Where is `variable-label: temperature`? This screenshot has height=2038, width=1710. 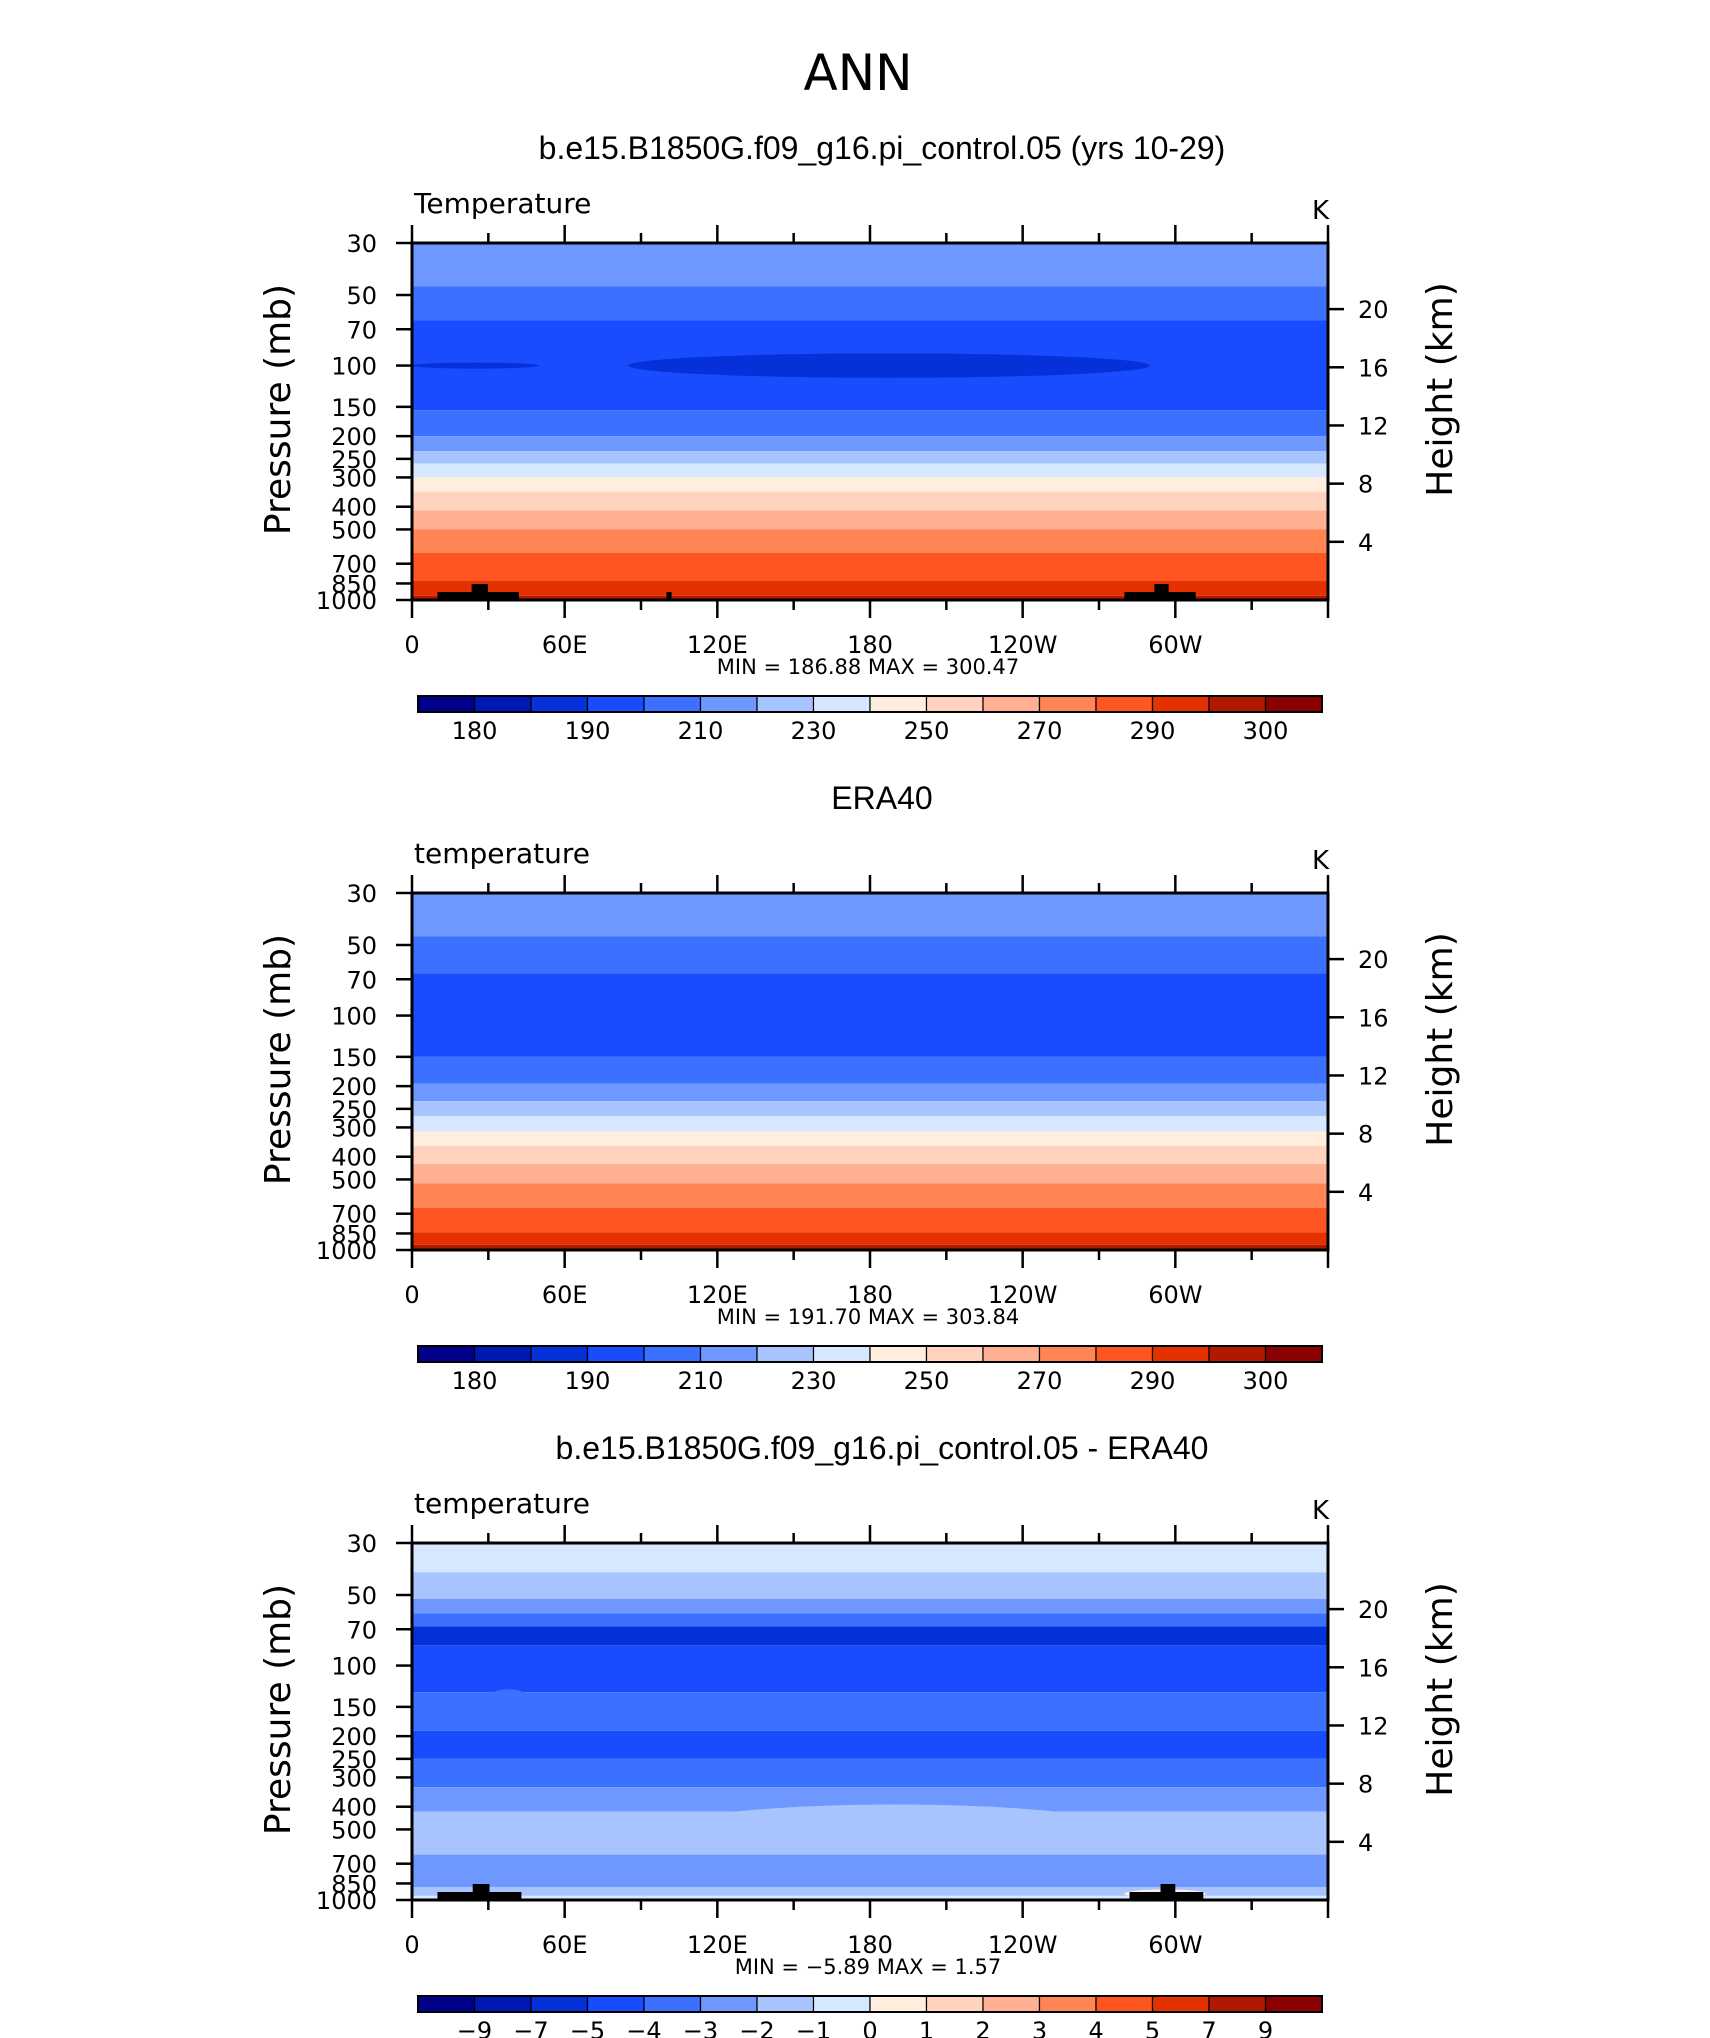 variable-label: temperature is located at coordinates (502, 853).